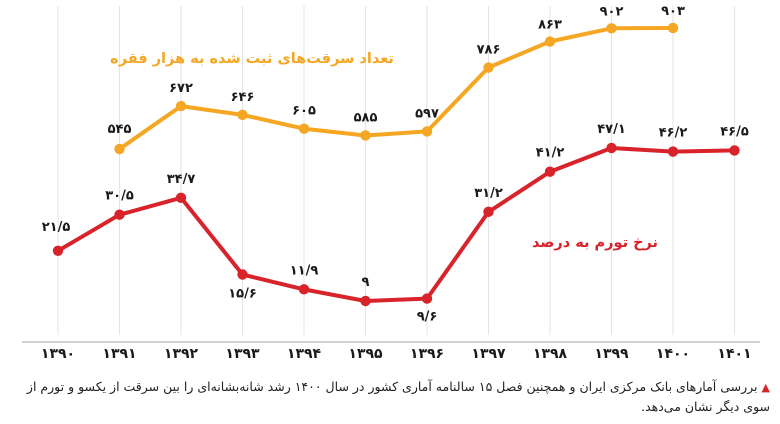 Image resolution: width=780 pixels, height=424 pixels. I want to click on data-label-inflation: ۳۱/۲, so click(488, 193).